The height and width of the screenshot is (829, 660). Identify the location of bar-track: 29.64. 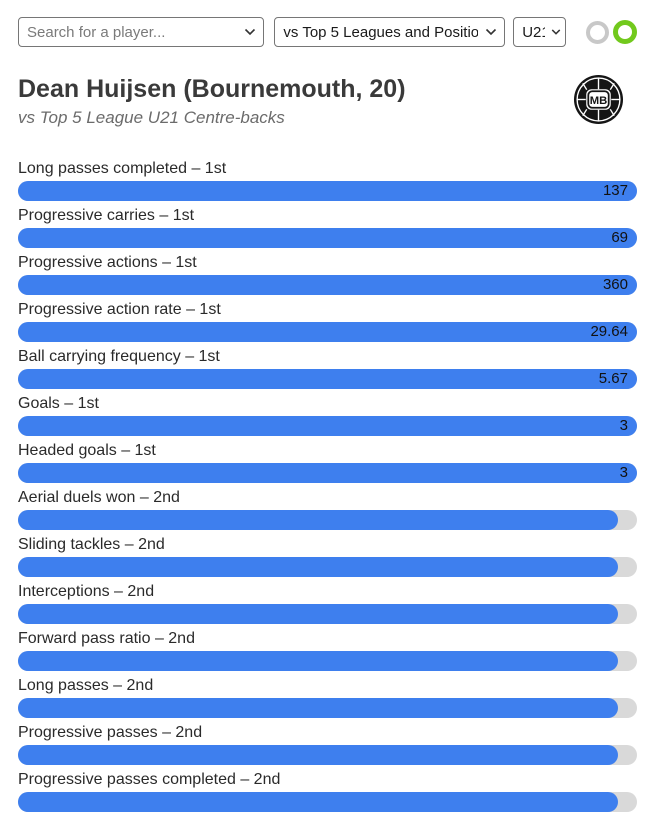
(327, 332).